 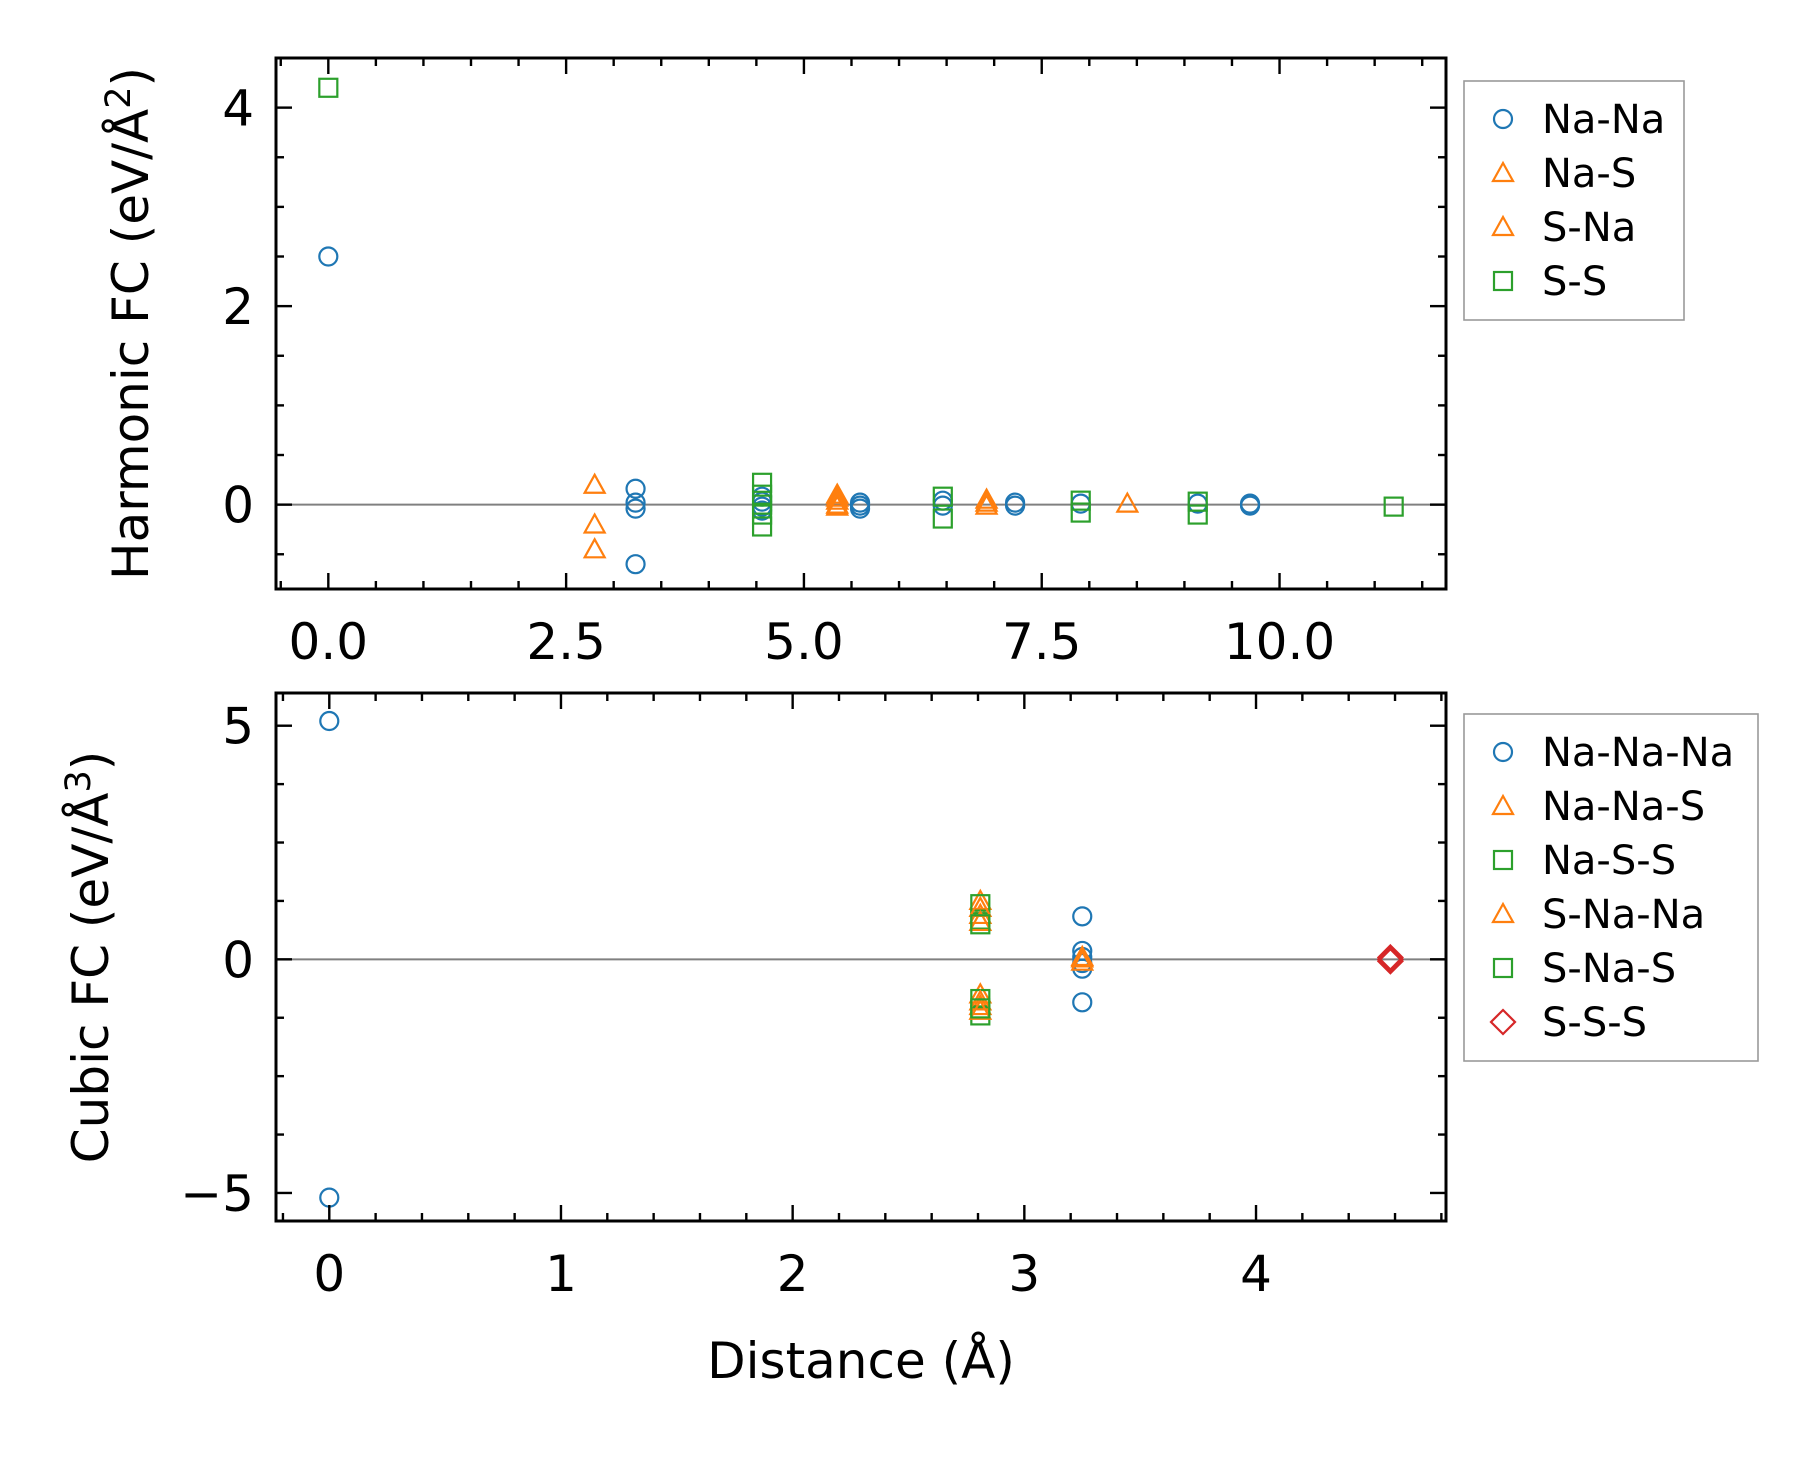 What do you see at coordinates (1594, 1023) in the screenshot?
I see `legend-label: S-S-S` at bounding box center [1594, 1023].